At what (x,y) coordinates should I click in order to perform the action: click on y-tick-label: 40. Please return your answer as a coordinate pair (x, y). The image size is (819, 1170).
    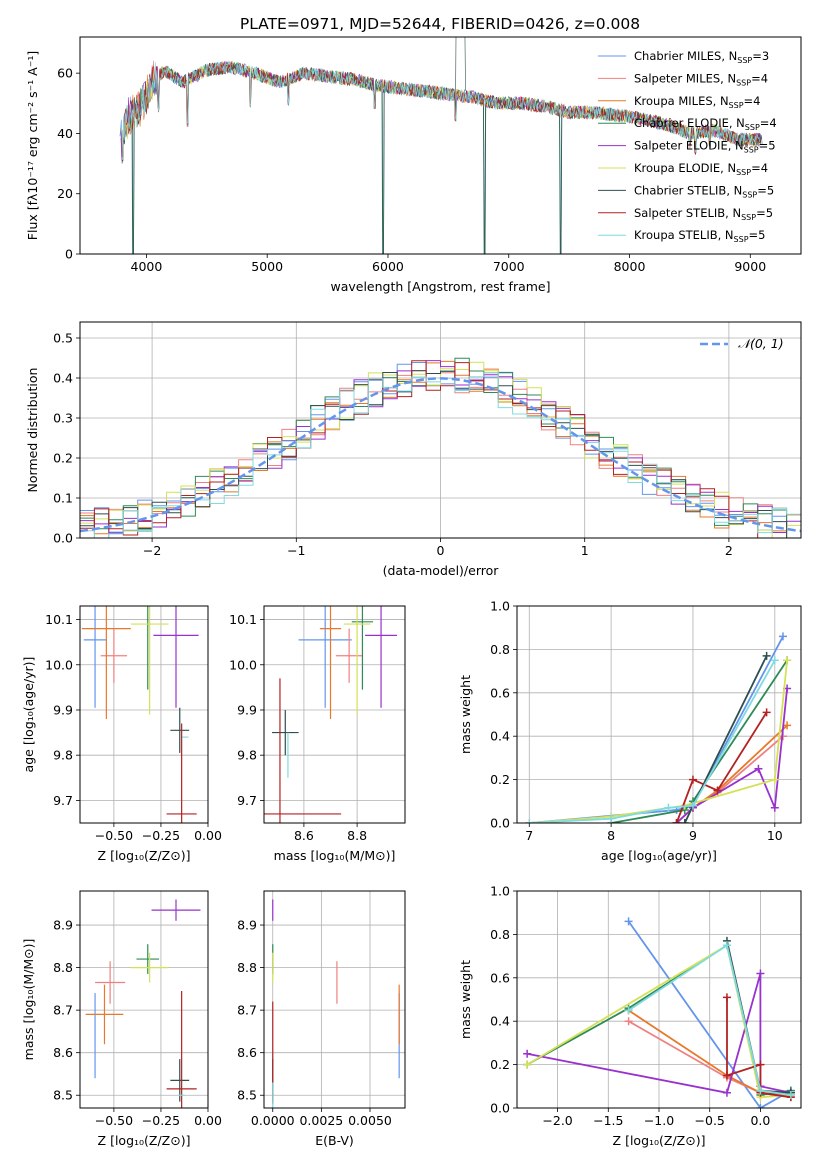
    Looking at the image, I should click on (65, 133).